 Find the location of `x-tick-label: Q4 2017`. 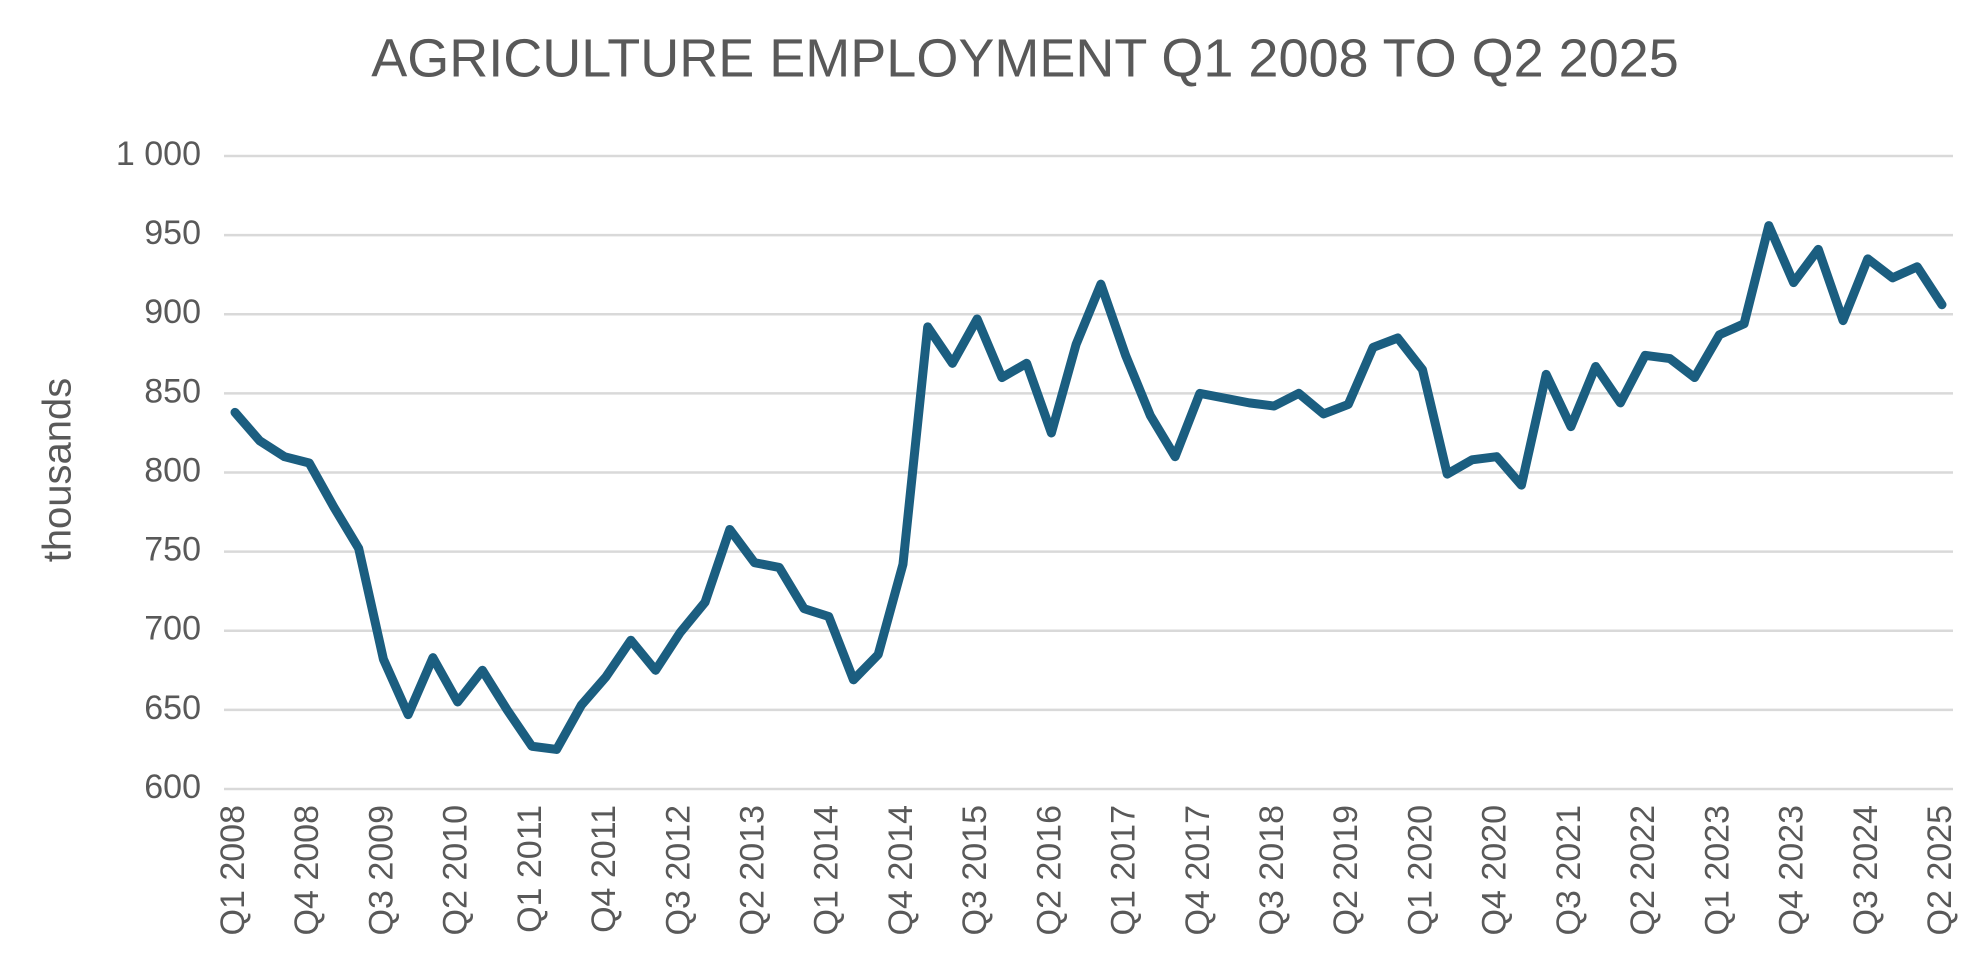

x-tick-label: Q4 2017 is located at coordinates (1198, 870).